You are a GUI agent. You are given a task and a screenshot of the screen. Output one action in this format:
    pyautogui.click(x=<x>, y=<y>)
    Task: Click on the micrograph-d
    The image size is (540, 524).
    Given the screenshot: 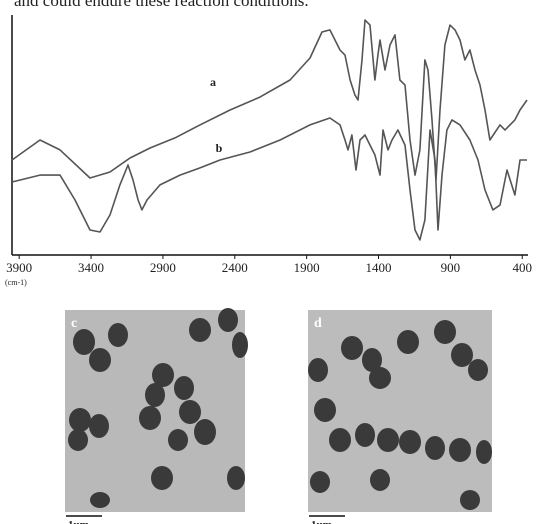 What is the action you would take?
    pyautogui.click(x=400, y=411)
    